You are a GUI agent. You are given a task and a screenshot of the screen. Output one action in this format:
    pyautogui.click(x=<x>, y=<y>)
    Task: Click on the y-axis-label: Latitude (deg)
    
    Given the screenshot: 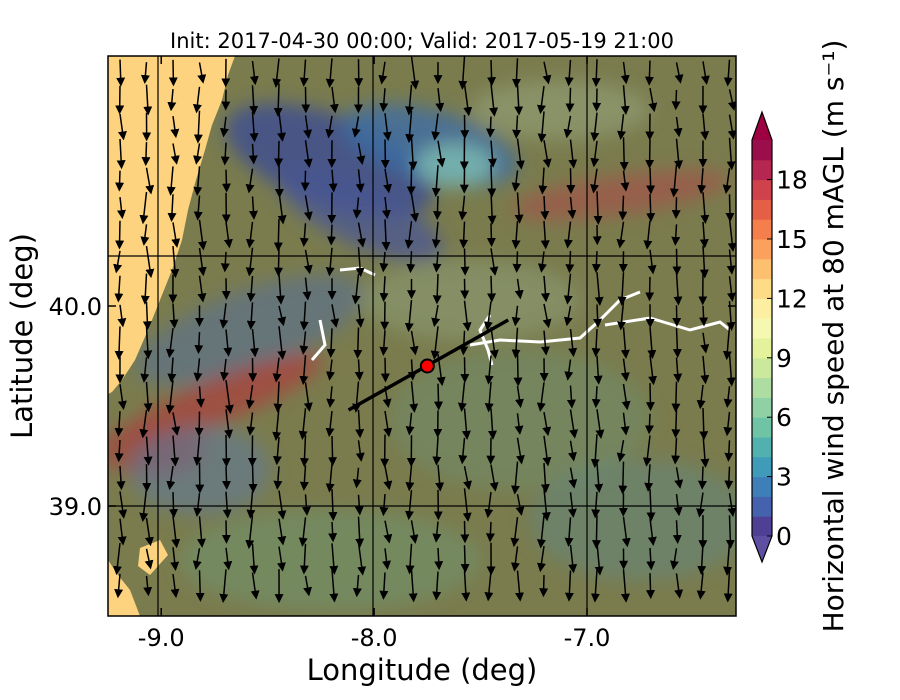 What is the action you would take?
    pyautogui.click(x=22, y=336)
    